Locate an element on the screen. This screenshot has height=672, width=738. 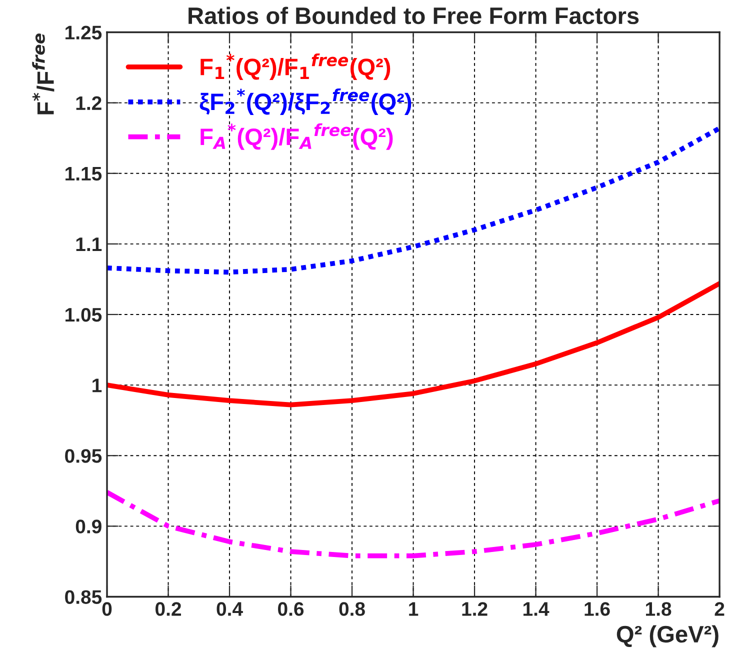
x-tick-label: 0.4 is located at coordinates (229, 609).